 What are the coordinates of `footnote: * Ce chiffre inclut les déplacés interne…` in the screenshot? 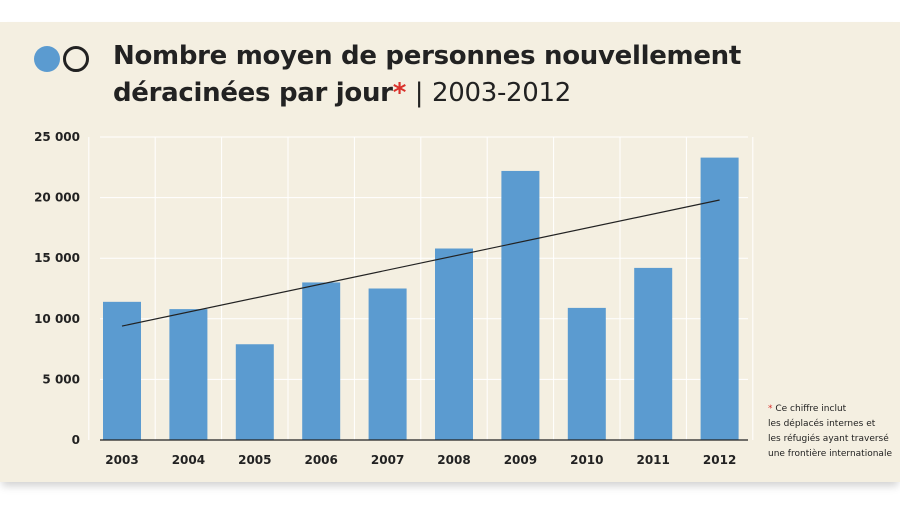 It's located at (834, 432).